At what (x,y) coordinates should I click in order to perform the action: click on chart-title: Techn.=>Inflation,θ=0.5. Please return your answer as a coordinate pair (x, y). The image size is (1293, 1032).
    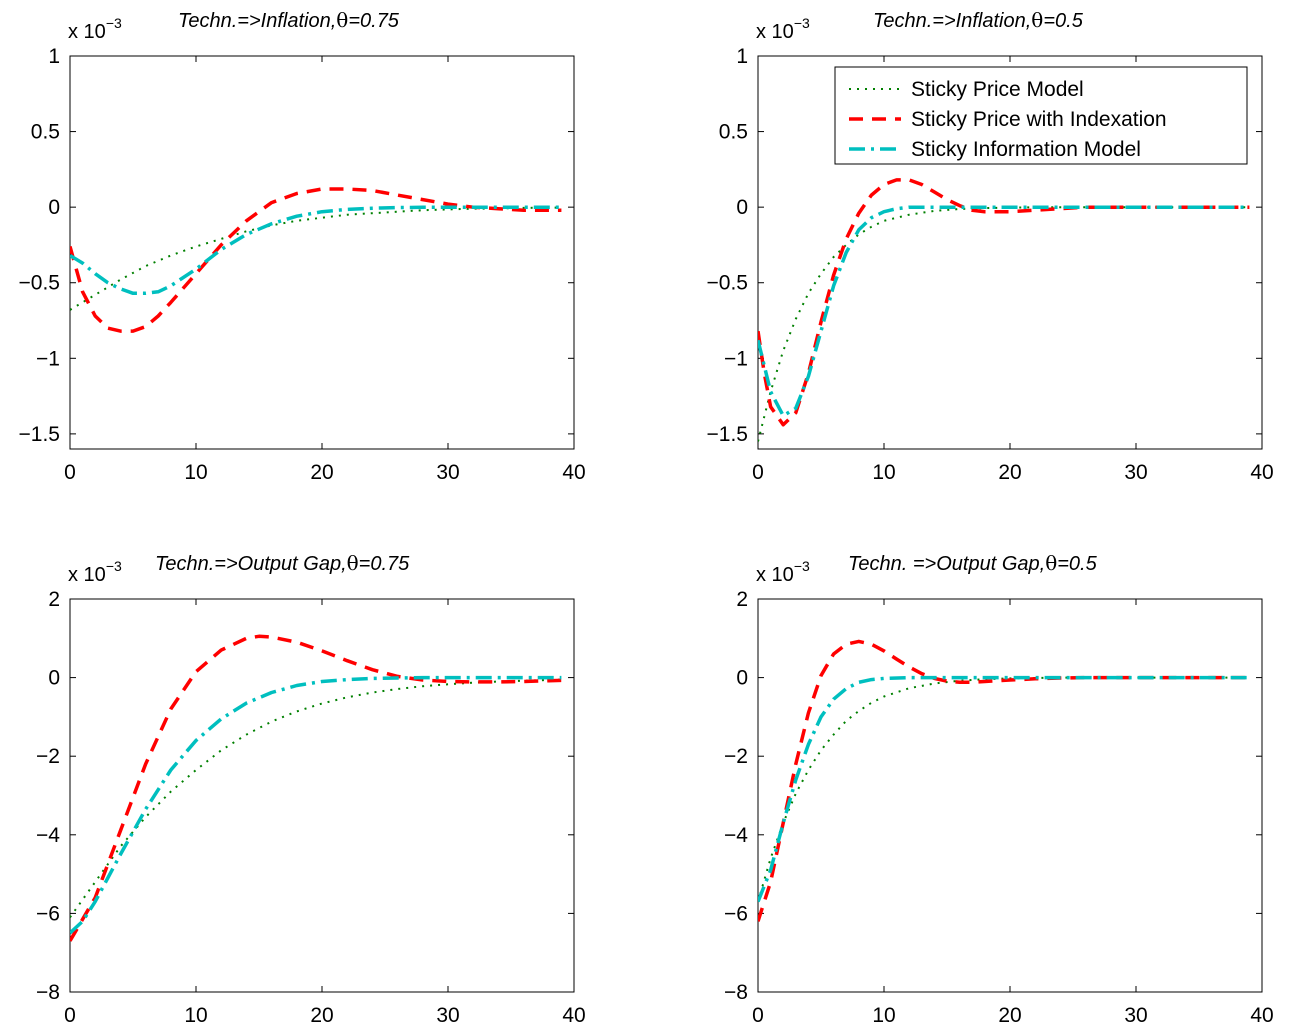
    Looking at the image, I should click on (978, 20).